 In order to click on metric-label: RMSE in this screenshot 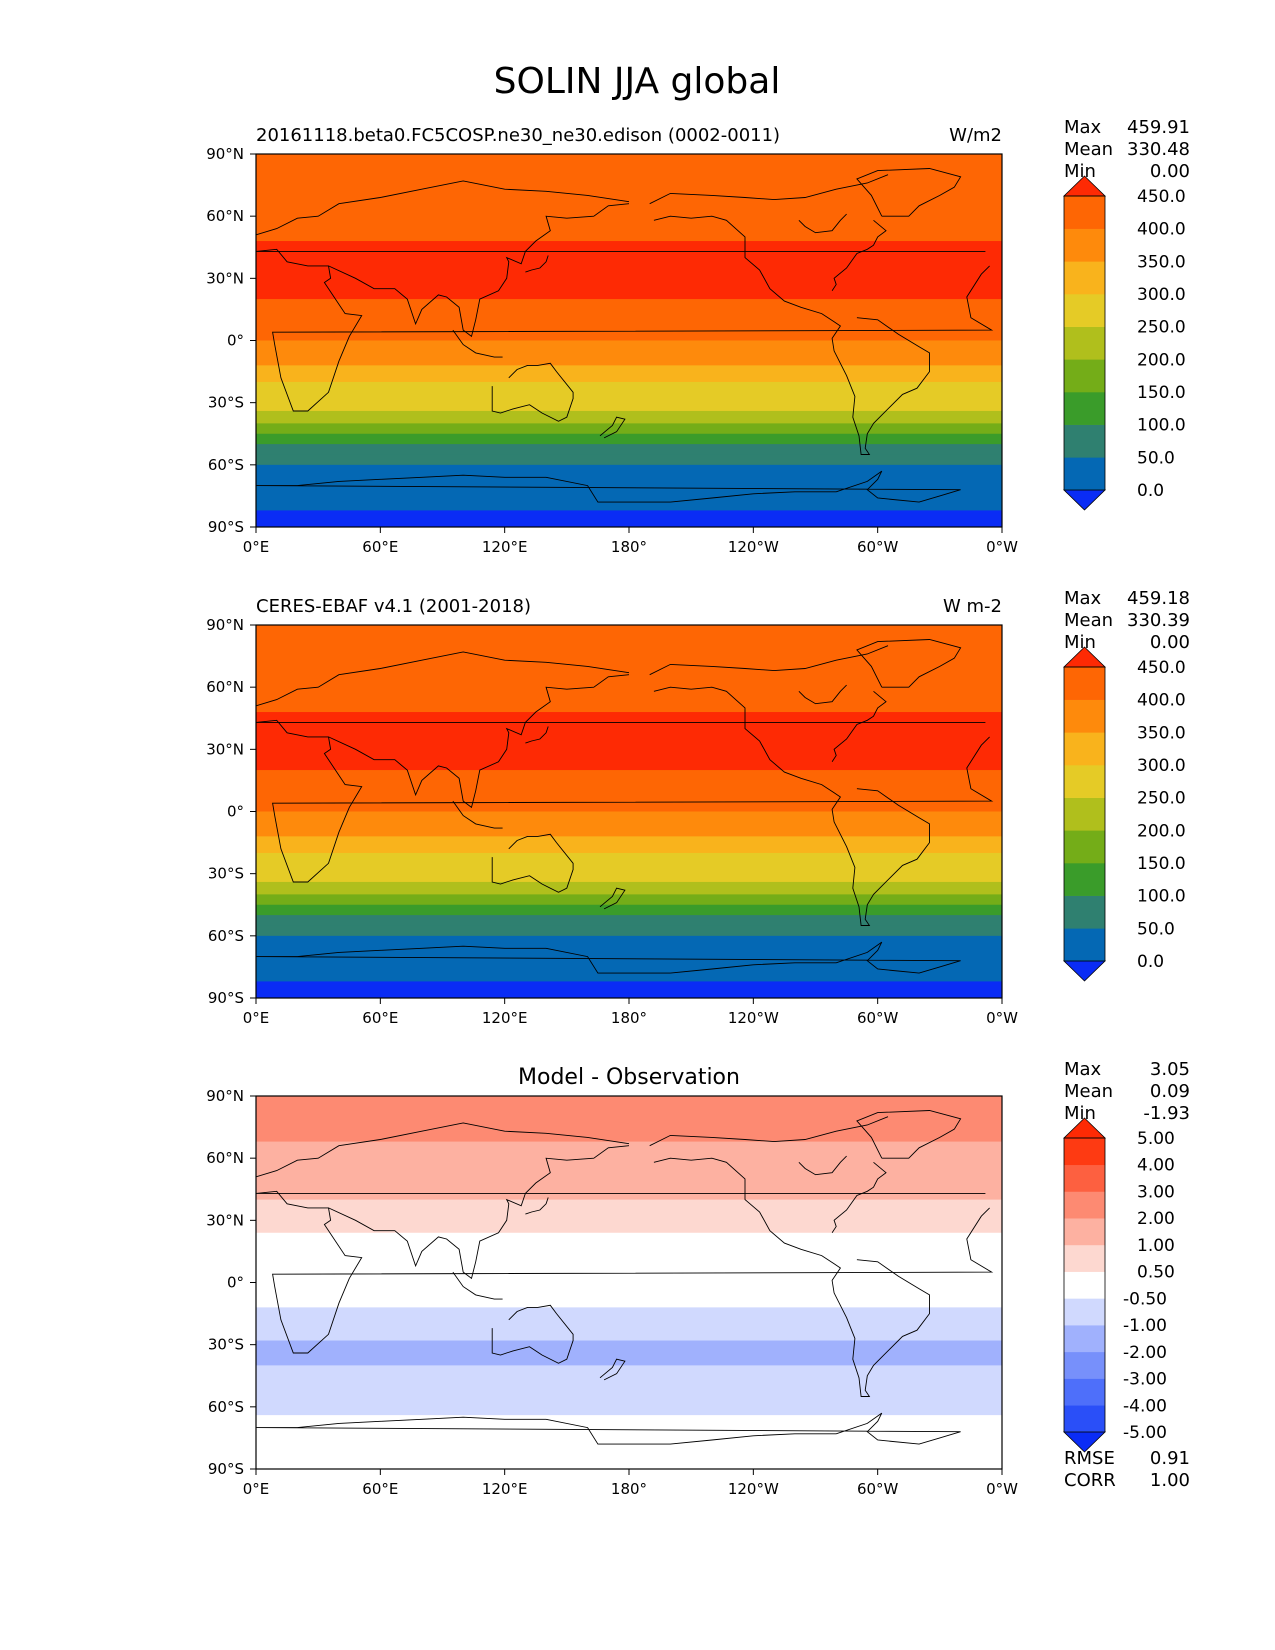, I will do `click(1089, 1458)`.